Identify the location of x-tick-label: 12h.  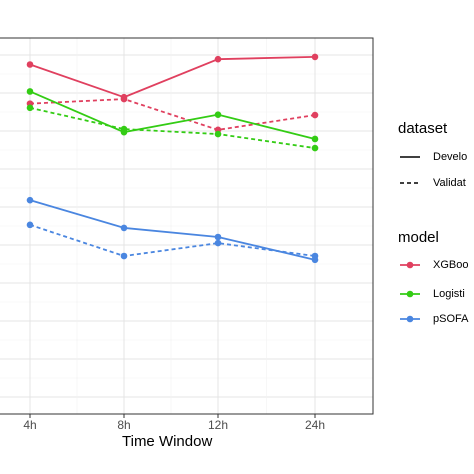
(218, 425).